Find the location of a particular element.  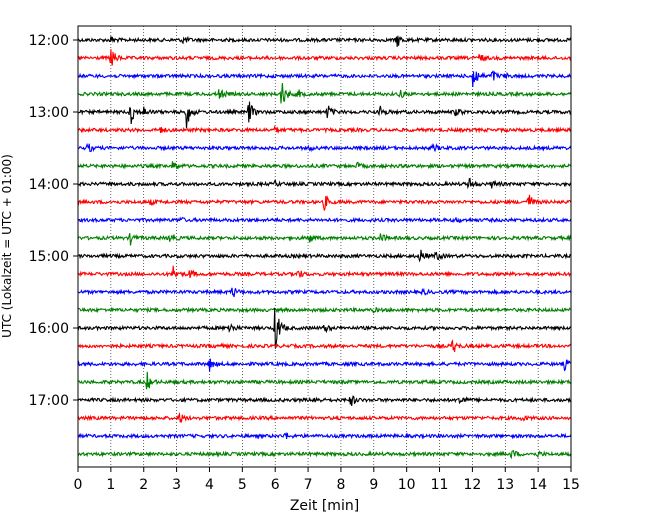

x-tick-label: 14 is located at coordinates (538, 485).